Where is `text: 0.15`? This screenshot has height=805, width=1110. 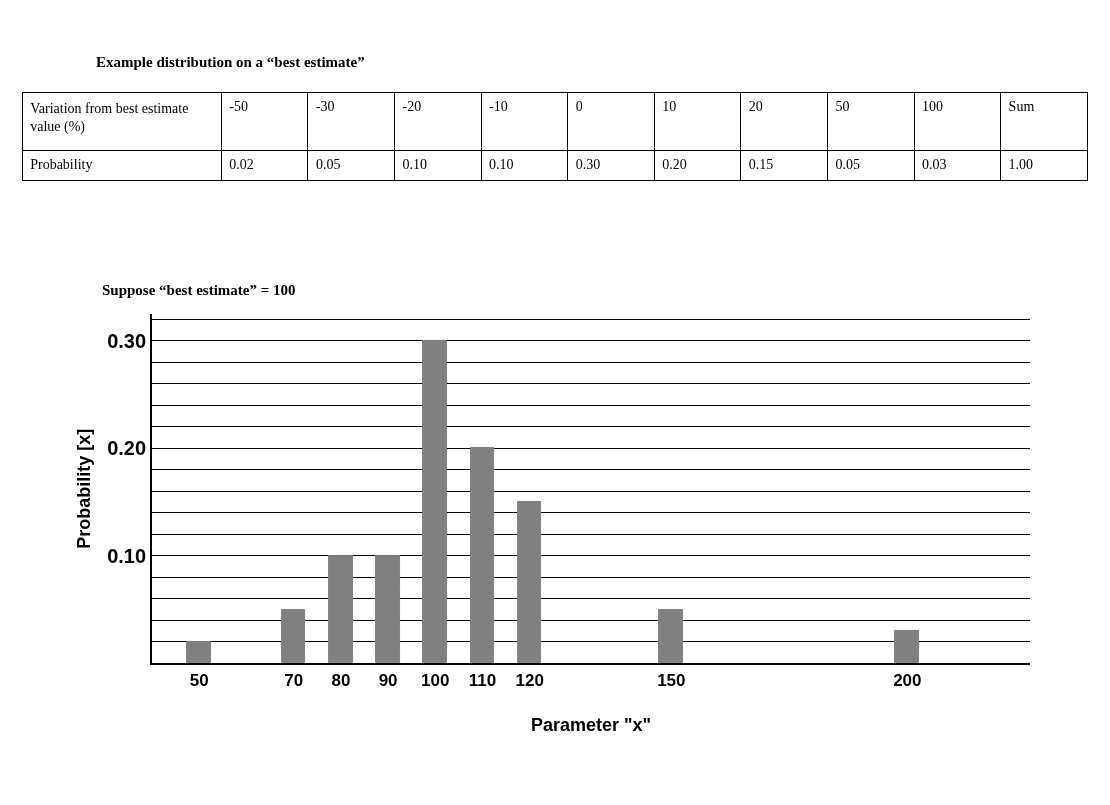 text: 0.15 is located at coordinates (761, 165).